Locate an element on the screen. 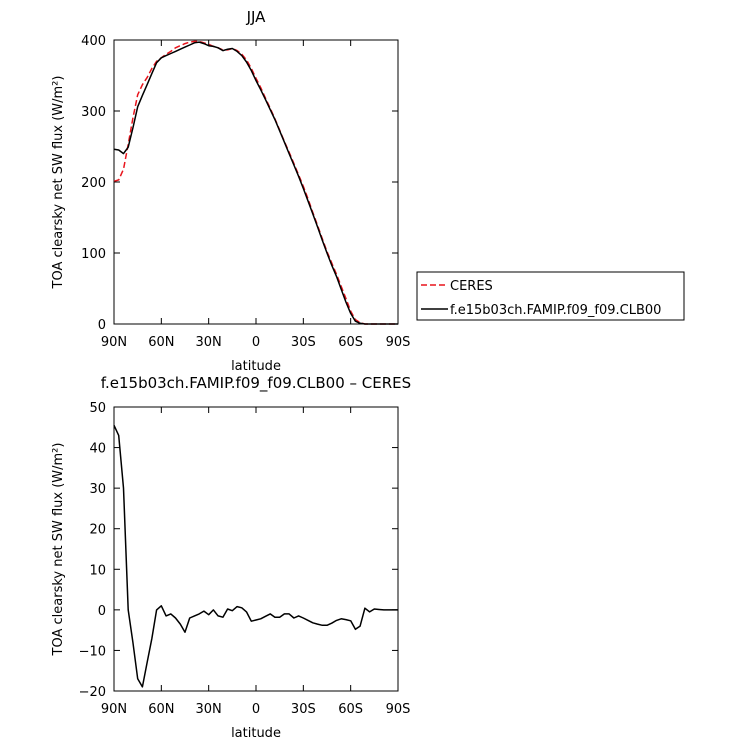  top-y-tick-label: 0 is located at coordinates (102, 325).